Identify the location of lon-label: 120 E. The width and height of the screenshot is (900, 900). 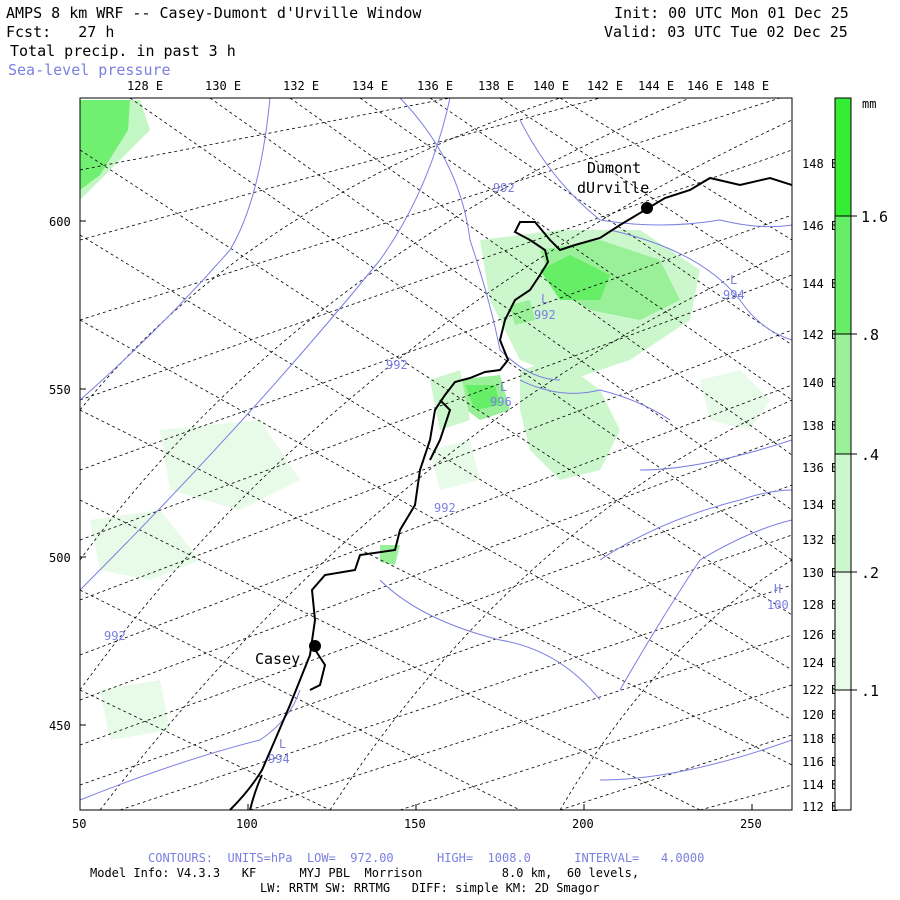
(820, 715).